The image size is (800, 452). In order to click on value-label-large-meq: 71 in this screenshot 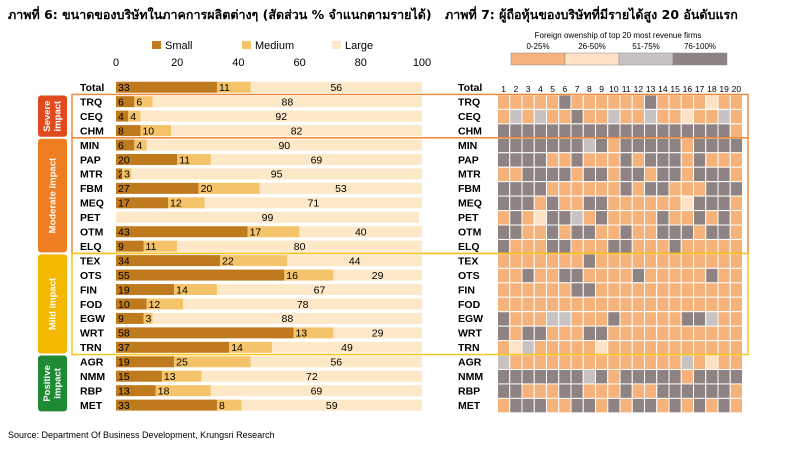, I will do `click(314, 204)`.